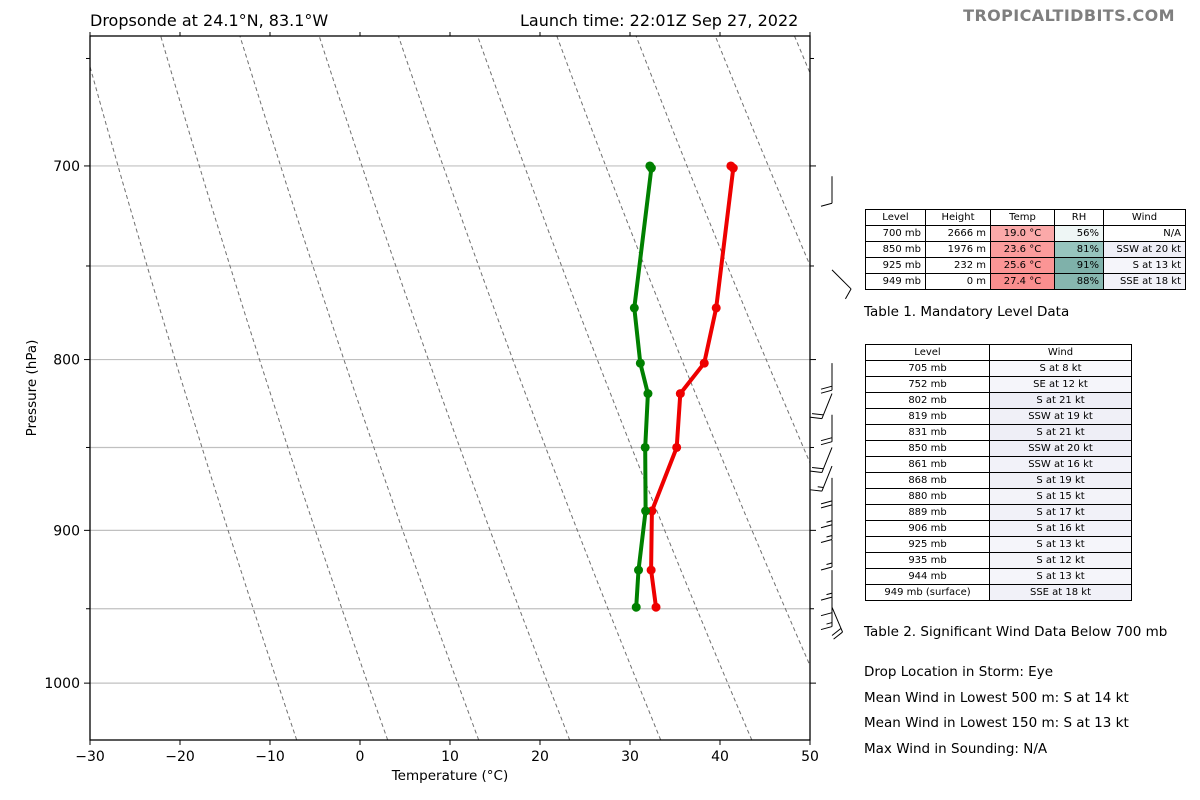 The height and width of the screenshot is (800, 1200). Describe the element at coordinates (967, 312) in the screenshot. I see `table1-caption: Table 1. Mandatory Level Data` at that location.